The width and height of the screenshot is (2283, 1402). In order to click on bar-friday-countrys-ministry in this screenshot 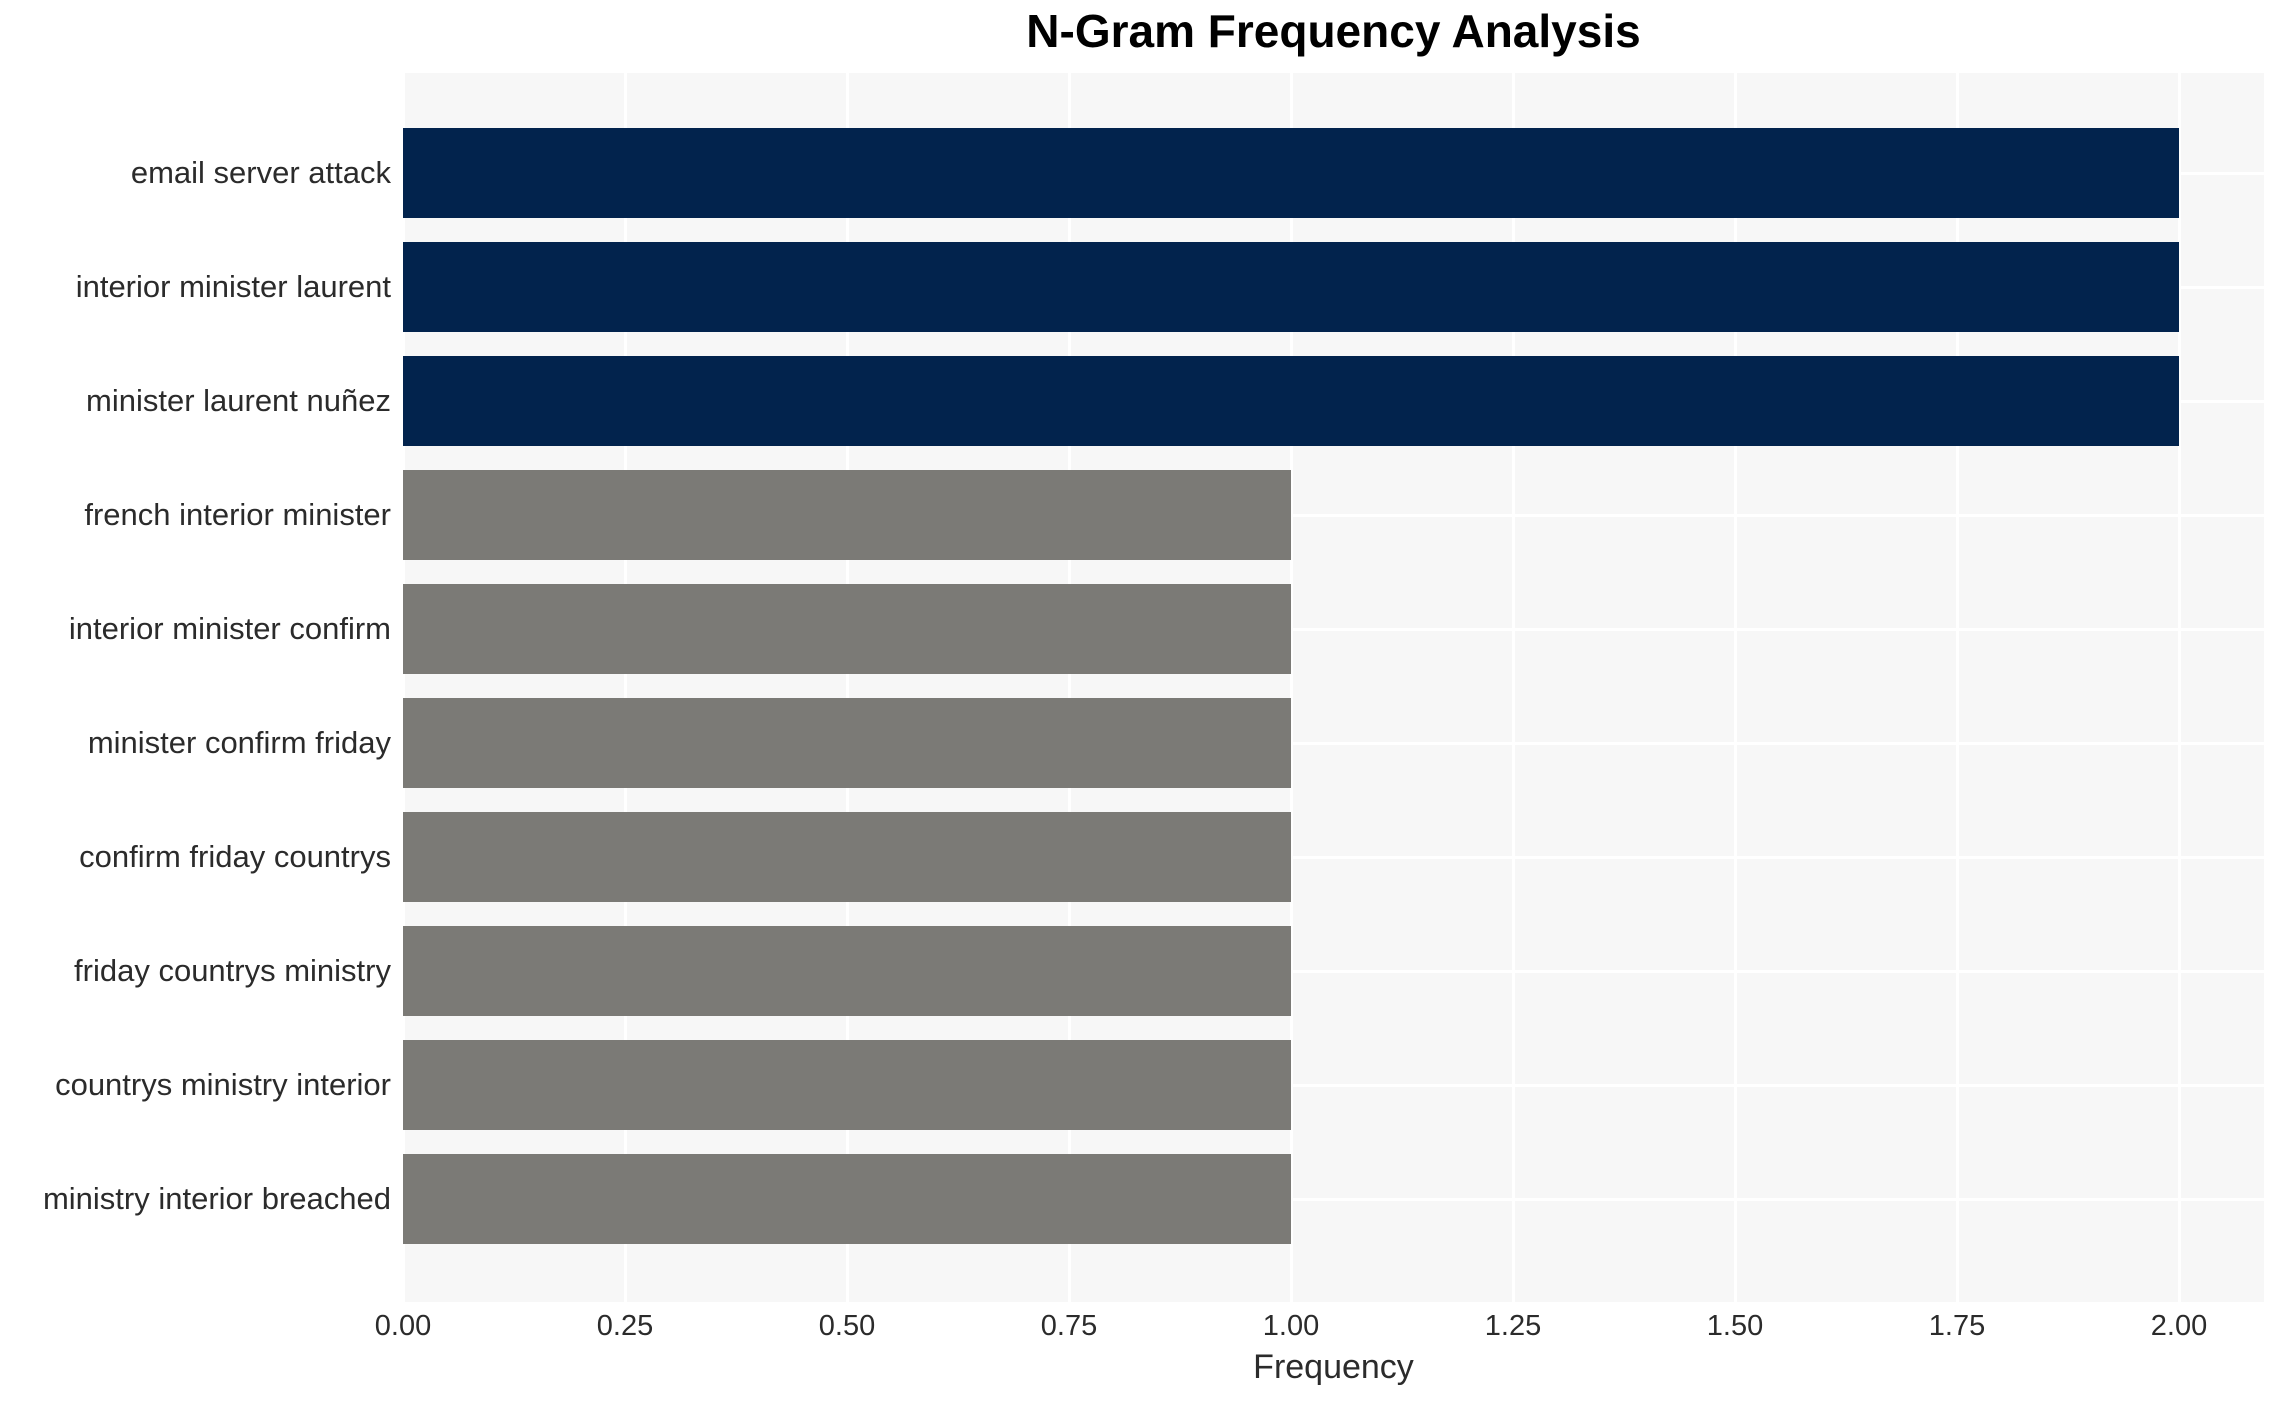, I will do `click(847, 971)`.